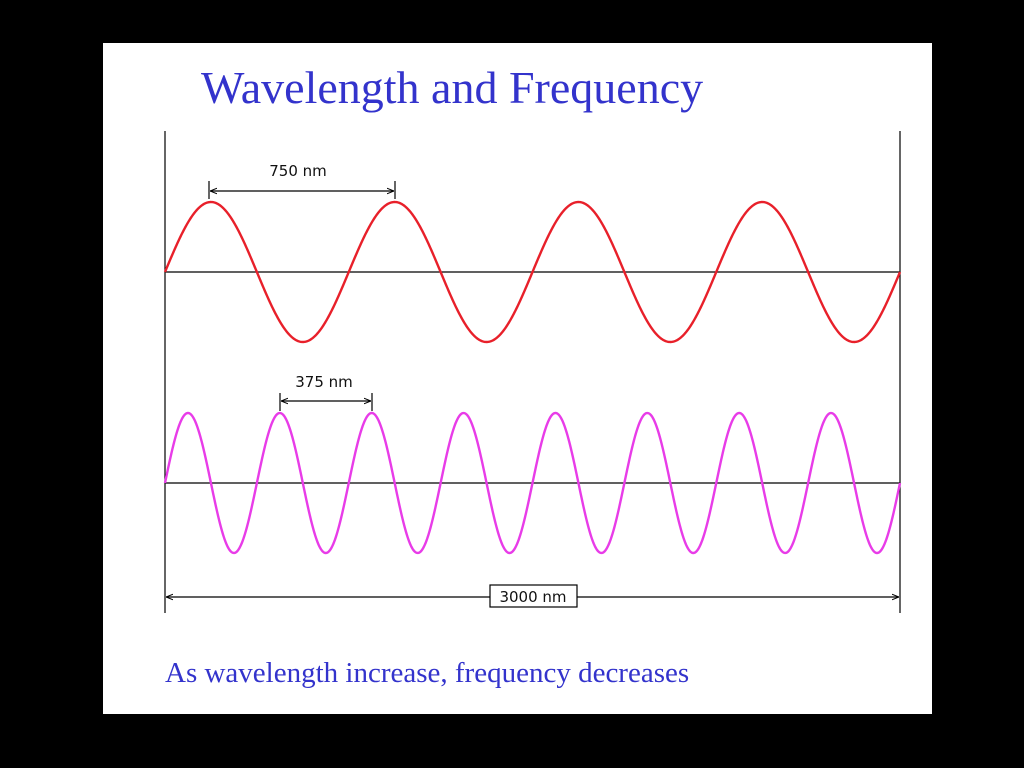  What do you see at coordinates (532, 483) in the screenshot?
I see `short-wave-curve` at bounding box center [532, 483].